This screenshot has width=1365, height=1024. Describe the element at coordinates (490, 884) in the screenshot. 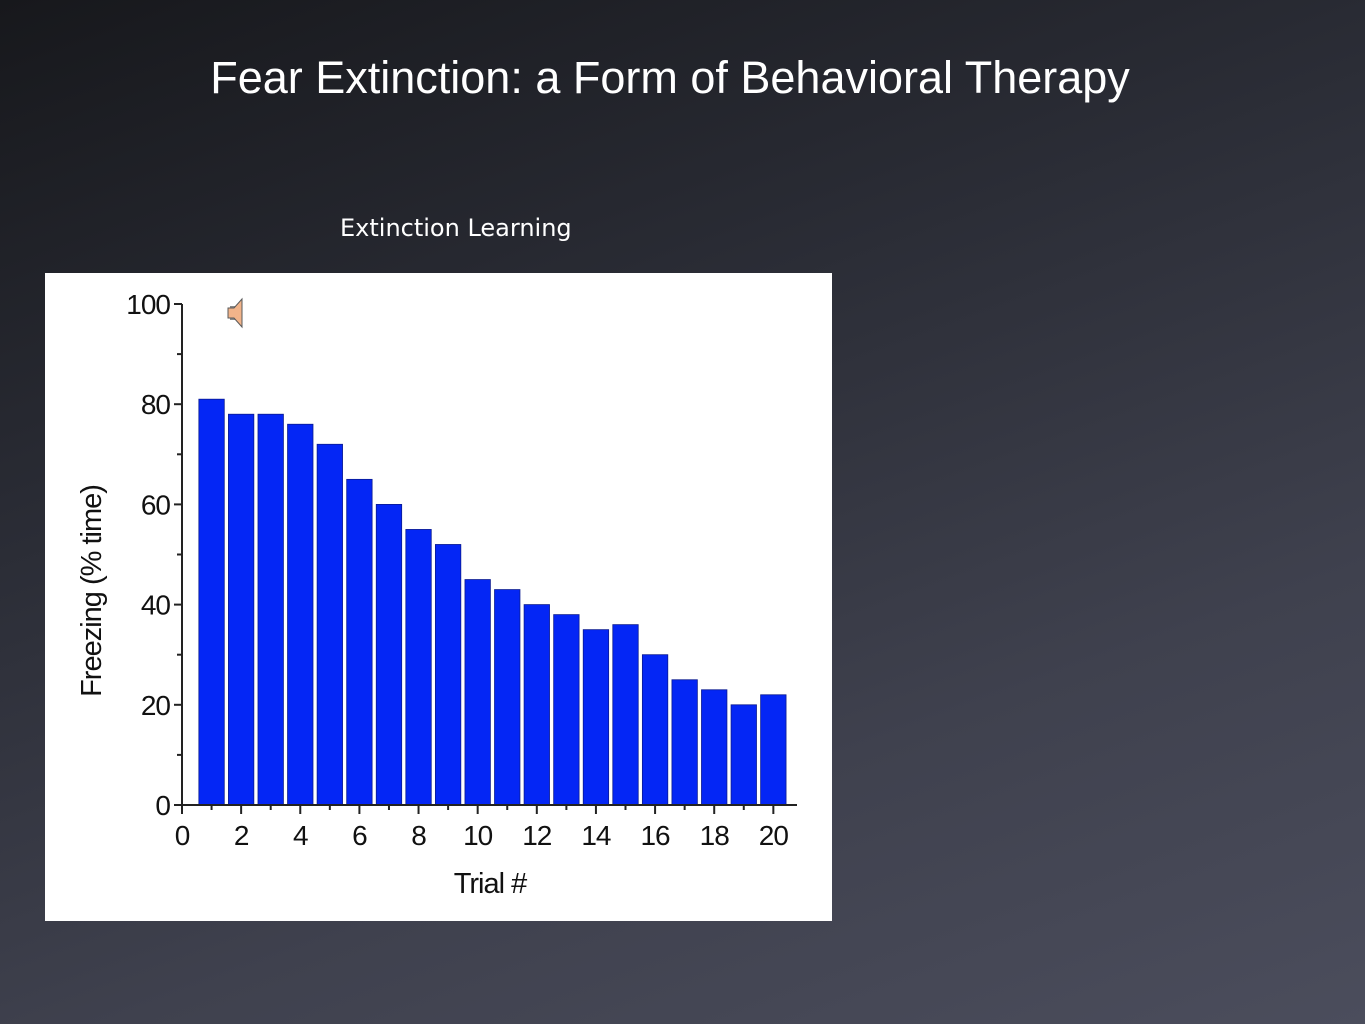

I see `x-axis-title: Trial #` at that location.